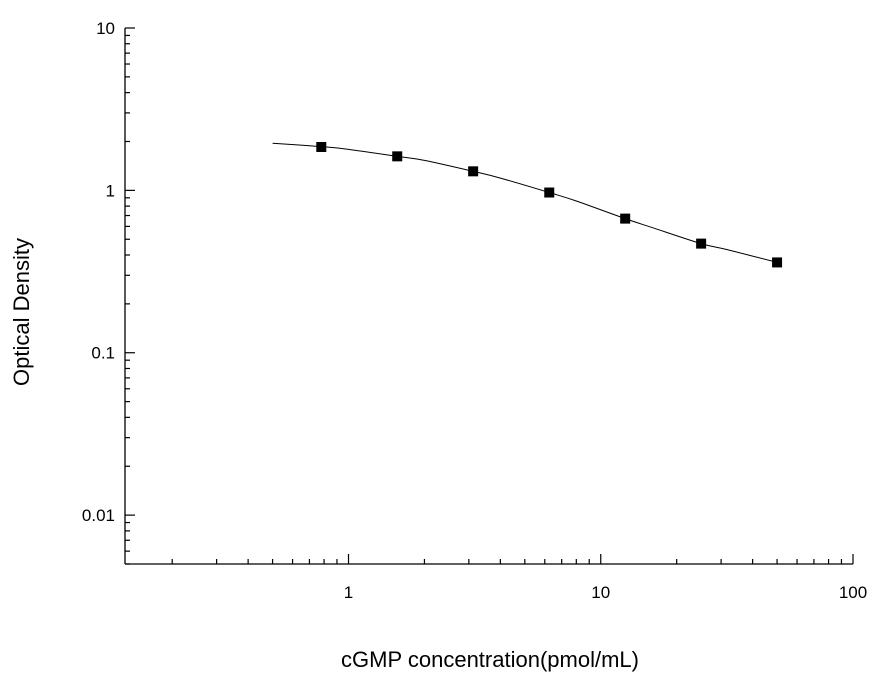 The height and width of the screenshot is (683, 874). Describe the element at coordinates (853, 592) in the screenshot. I see `x-tick-label: 100` at that location.